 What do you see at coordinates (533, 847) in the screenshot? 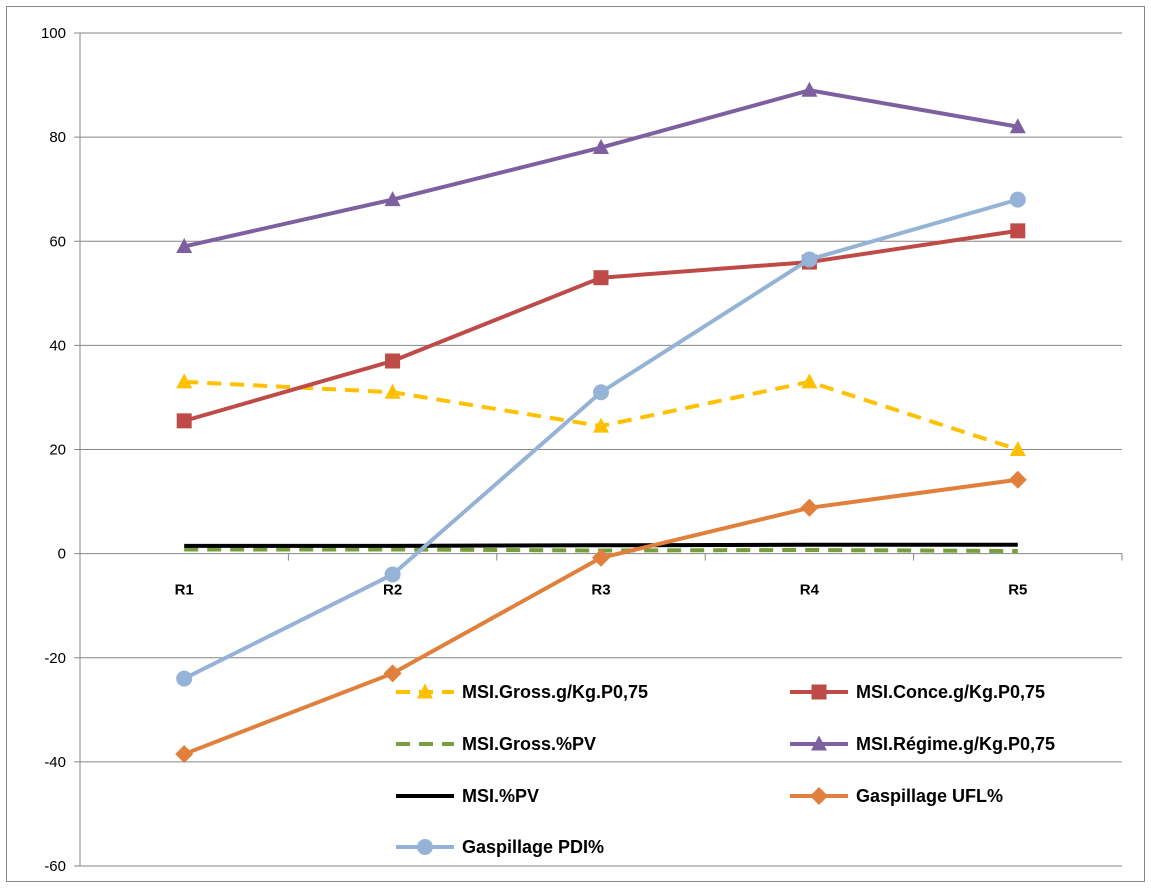
I see `legend-label: Gaspillage PDI%` at bounding box center [533, 847].